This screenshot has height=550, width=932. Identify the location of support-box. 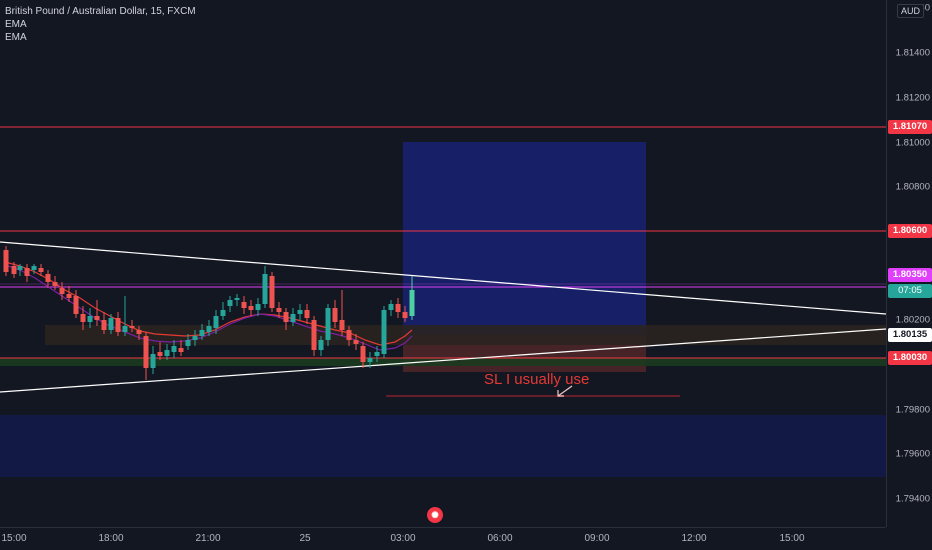
(465, 335).